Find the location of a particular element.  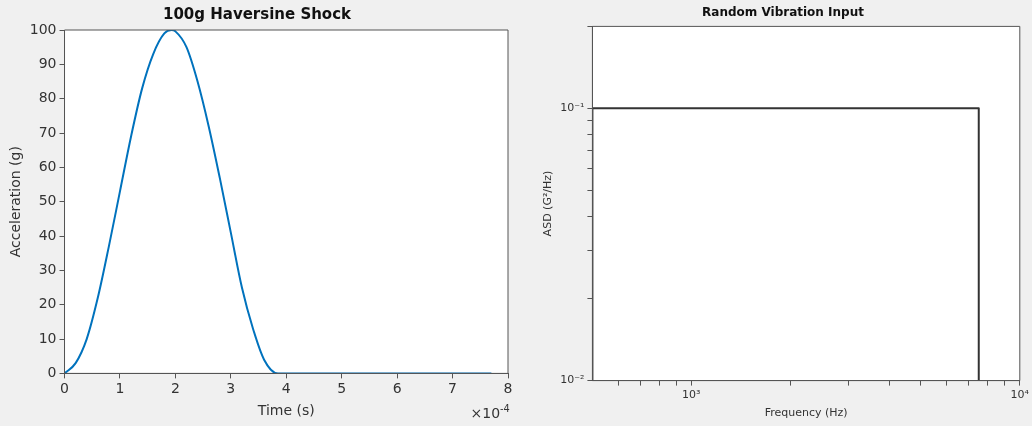

x-tick-label: 10⁴ is located at coordinates (1020, 395).